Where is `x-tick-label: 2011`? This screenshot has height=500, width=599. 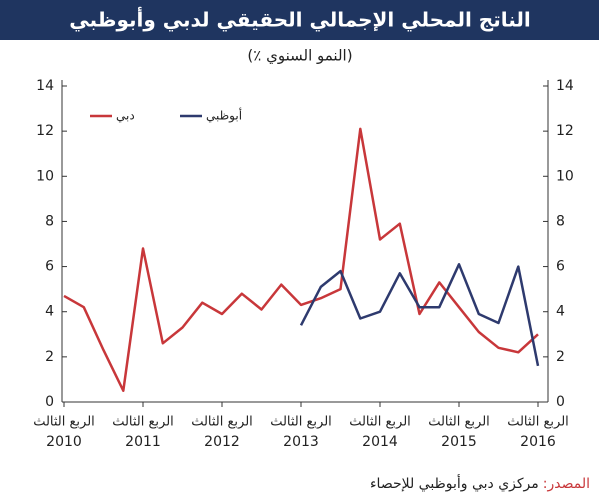 x-tick-label: 2011 is located at coordinates (143, 442).